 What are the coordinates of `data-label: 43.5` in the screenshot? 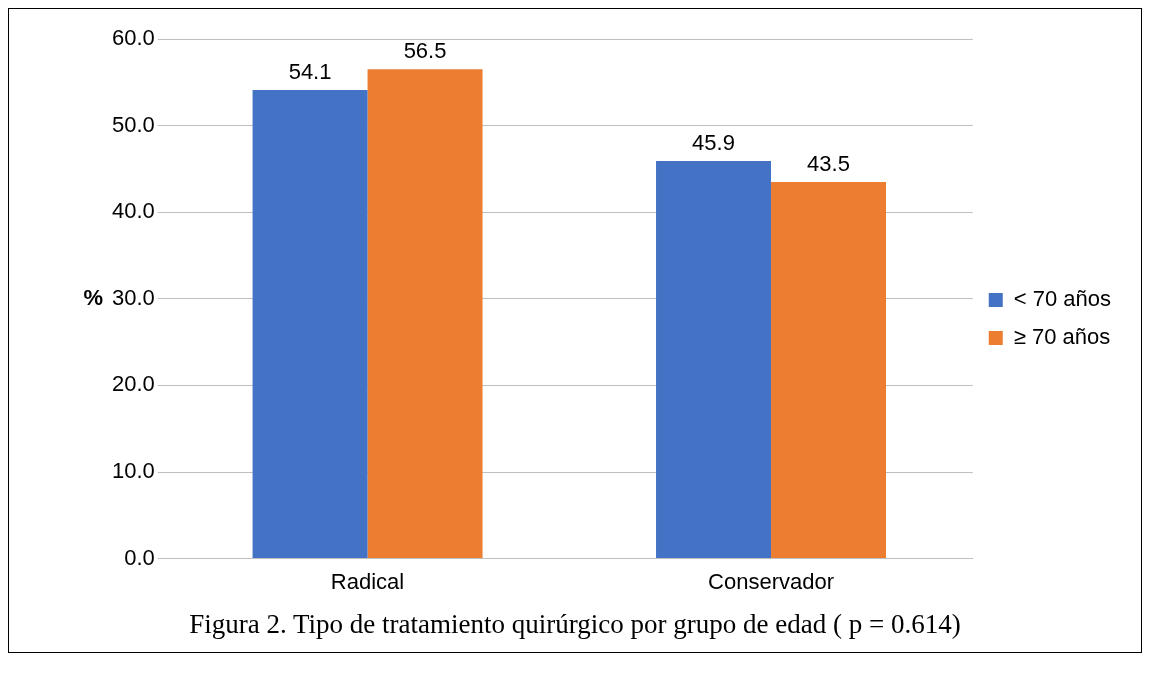 It's located at (828, 163).